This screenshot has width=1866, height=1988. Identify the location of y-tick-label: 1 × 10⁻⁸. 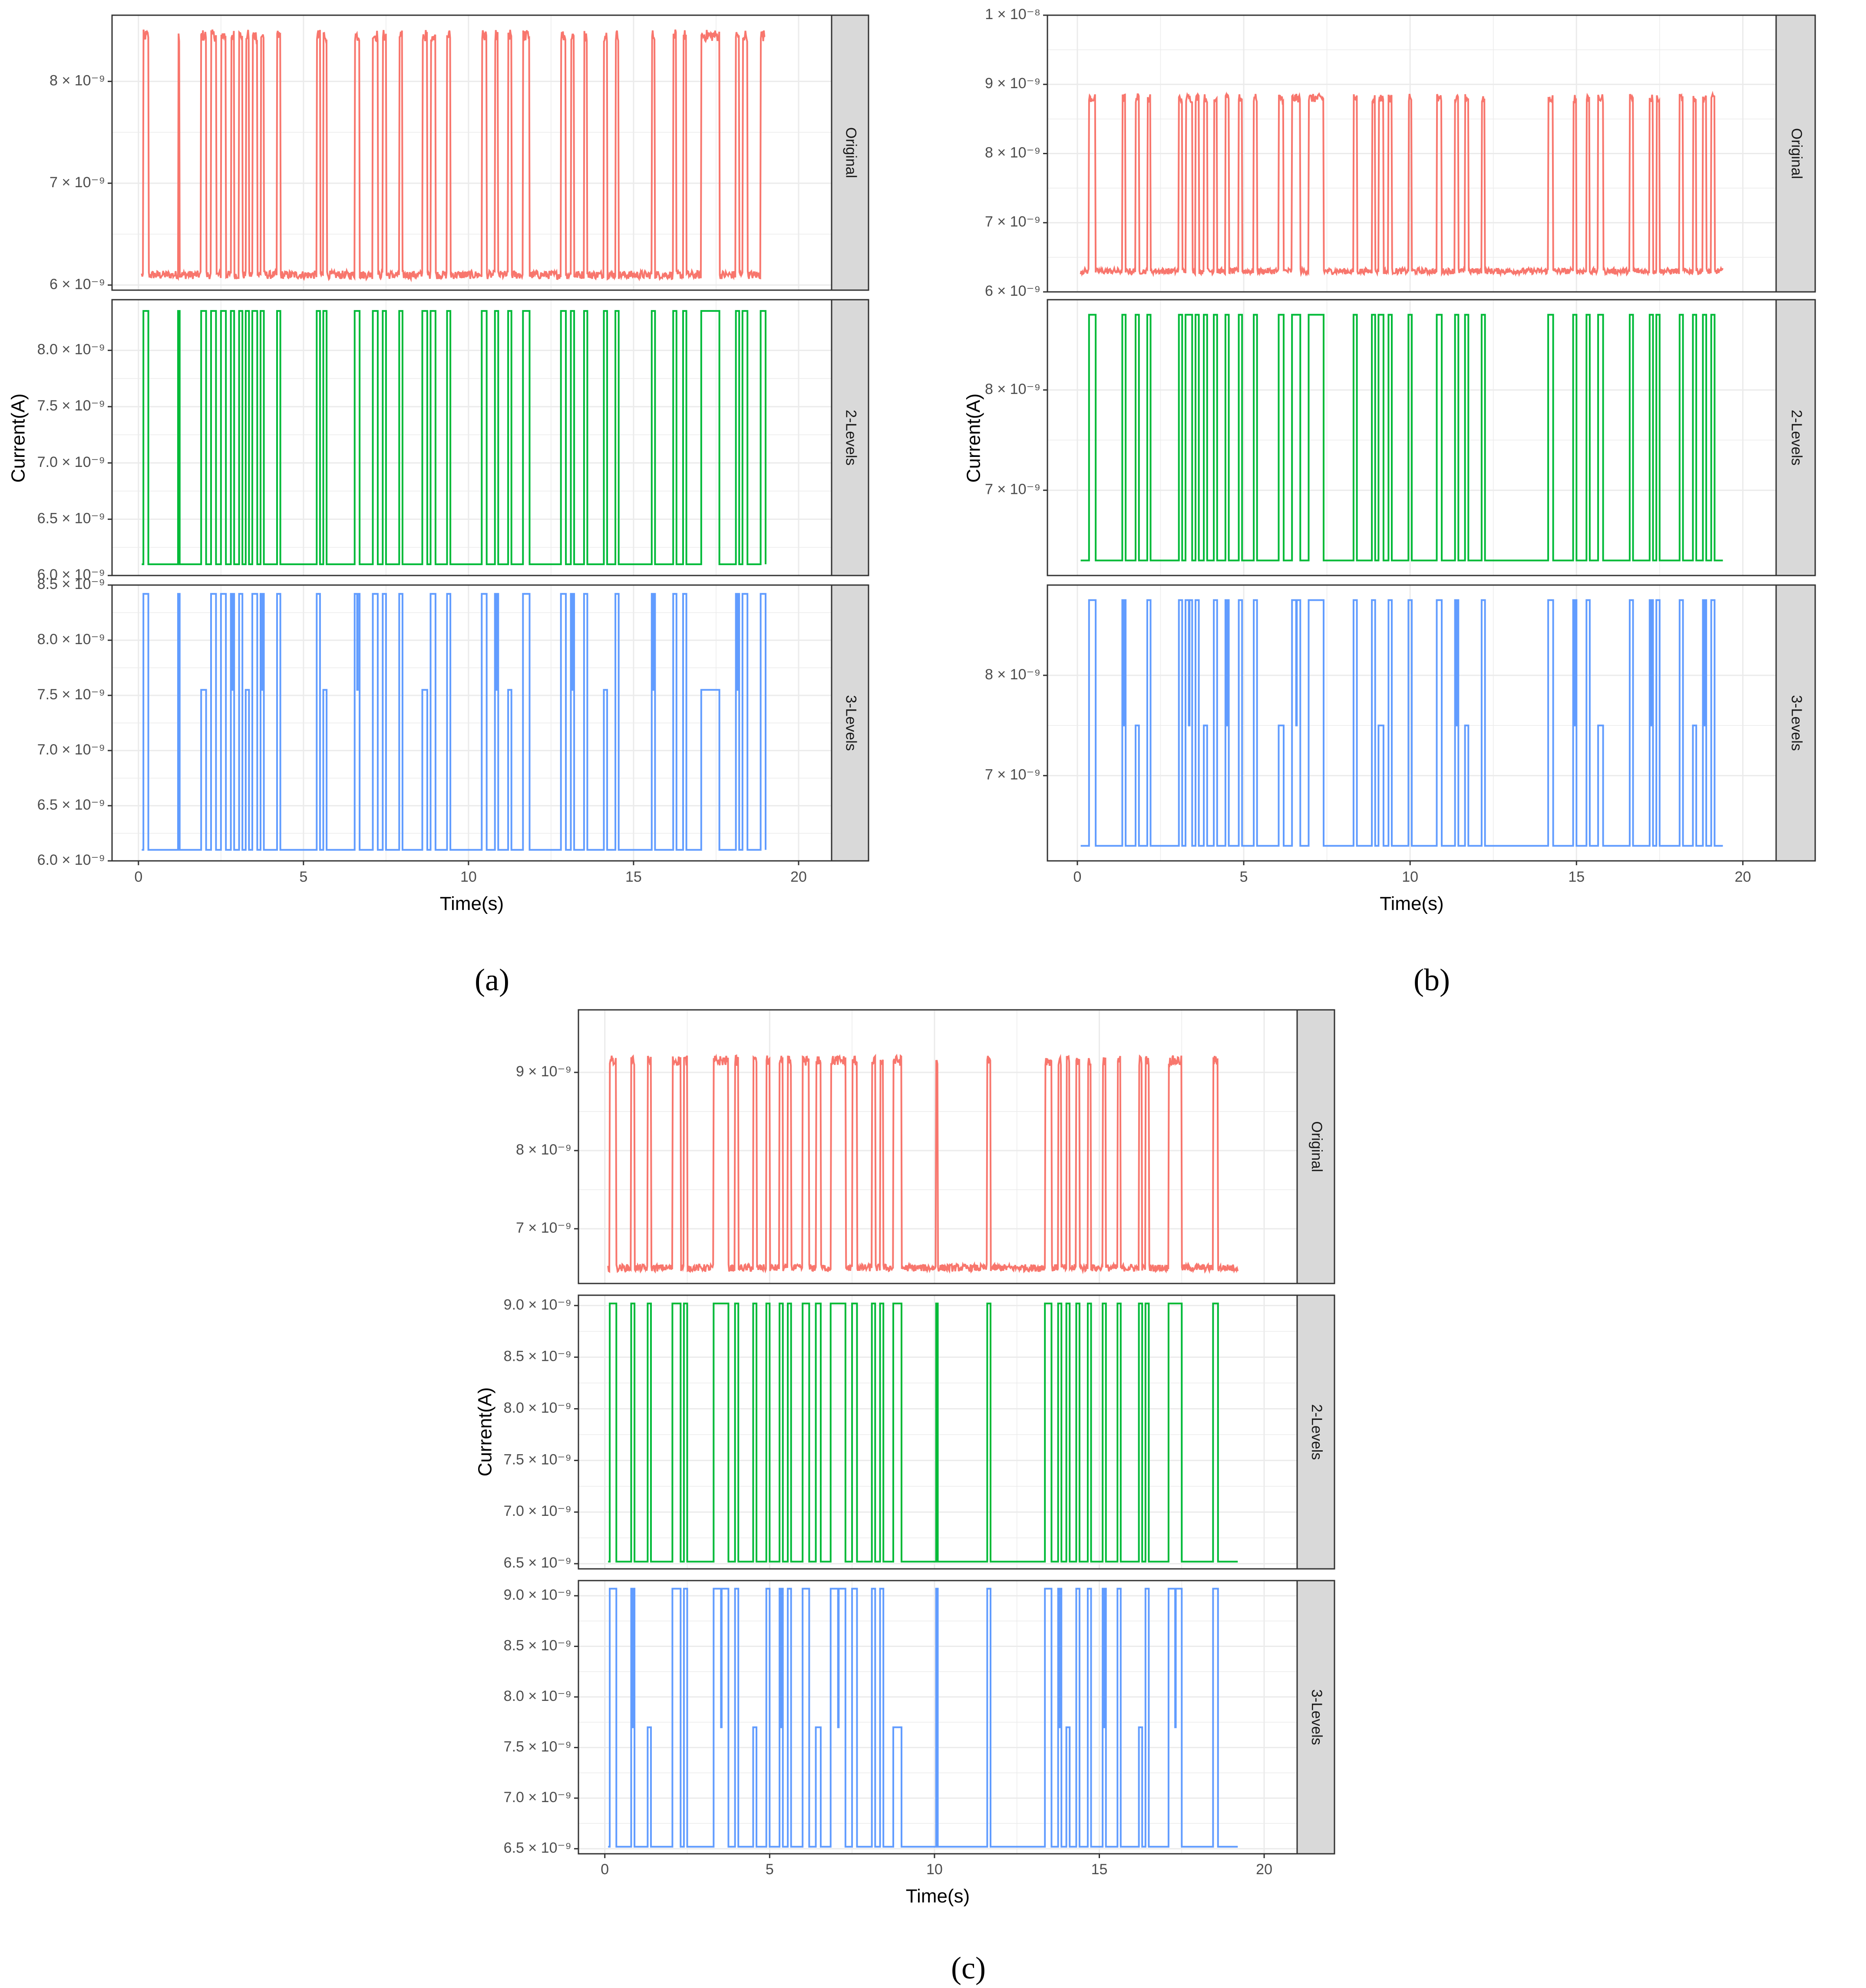
(1012, 15).